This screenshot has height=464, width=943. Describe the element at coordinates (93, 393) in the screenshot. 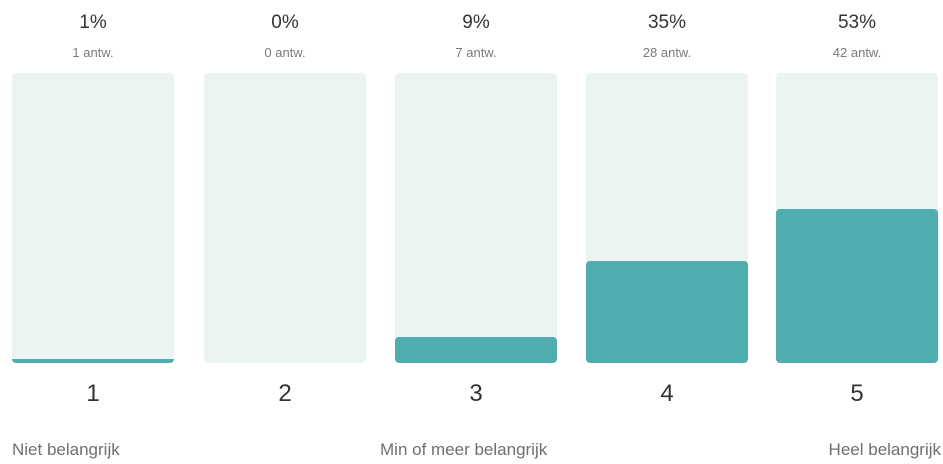

I see `category-label: 1` at that location.